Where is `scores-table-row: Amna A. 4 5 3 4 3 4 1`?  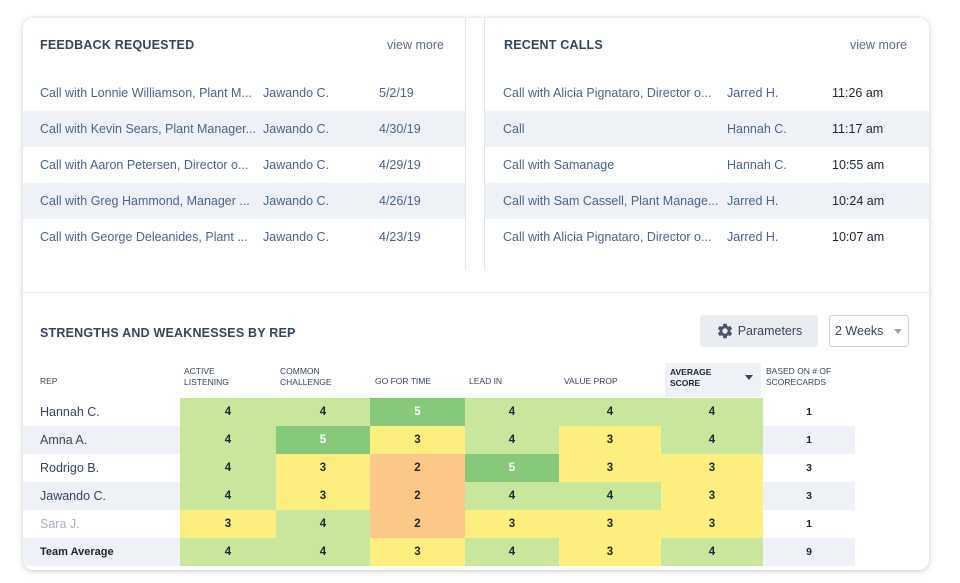
scores-table-row: Amna A. 4 5 3 4 3 4 1 is located at coordinates (476, 440).